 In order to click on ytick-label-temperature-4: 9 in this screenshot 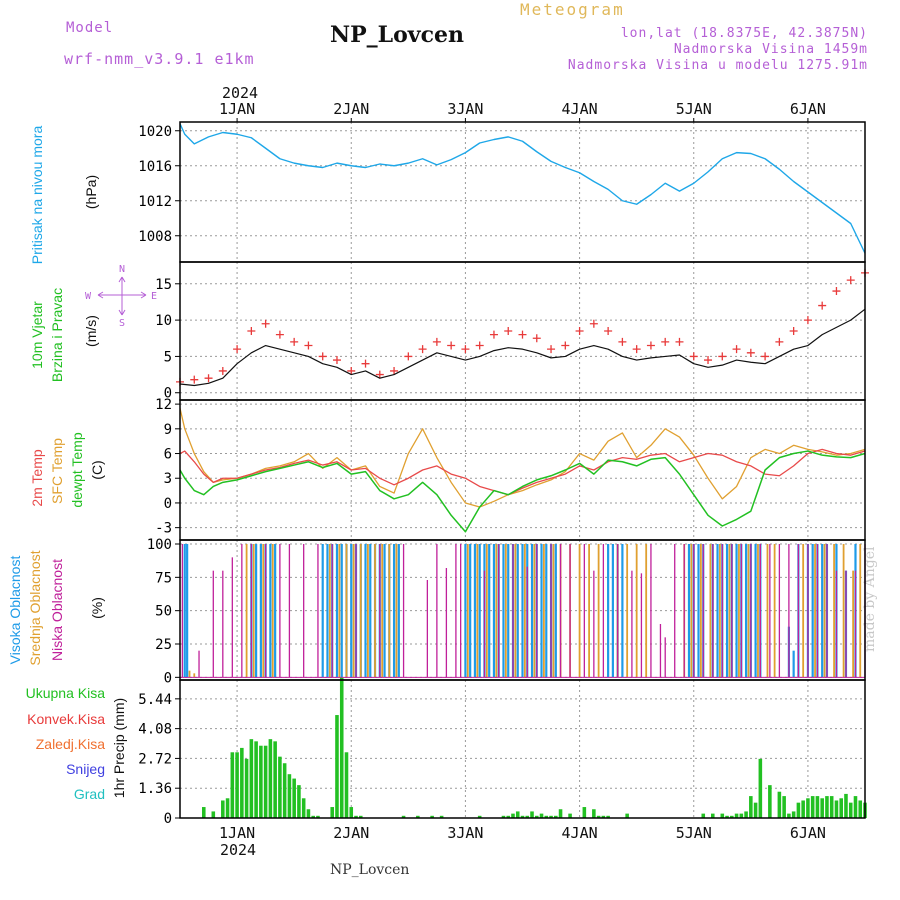, I will do `click(168, 430)`.